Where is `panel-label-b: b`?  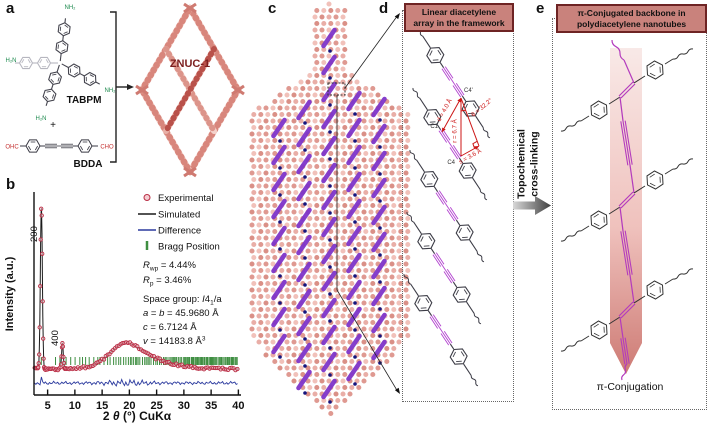
panel-label-b: b is located at coordinates (11, 184).